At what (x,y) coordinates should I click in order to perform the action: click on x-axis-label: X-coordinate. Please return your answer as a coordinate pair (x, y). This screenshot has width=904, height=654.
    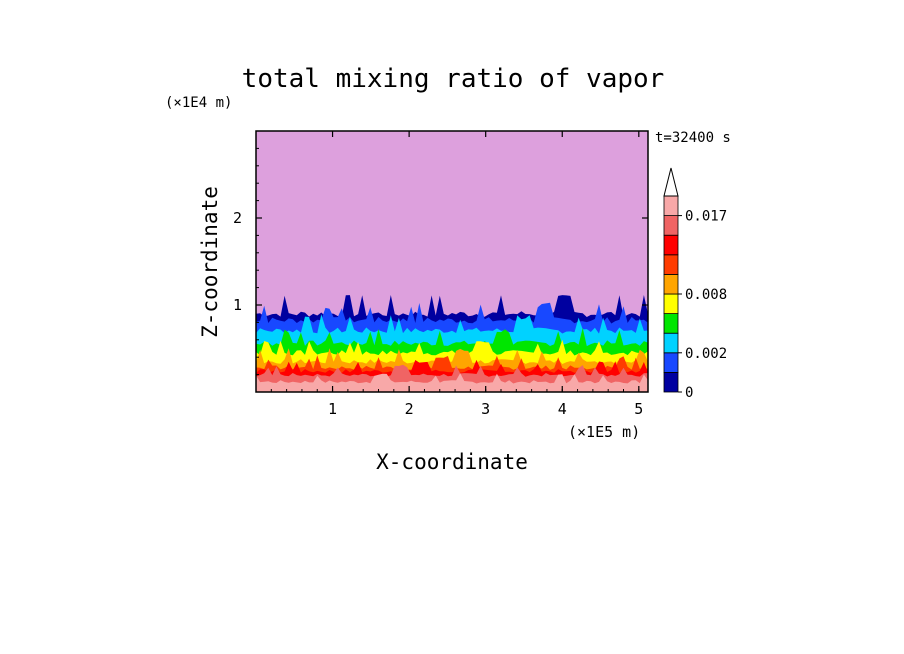
    Looking at the image, I should click on (452, 462).